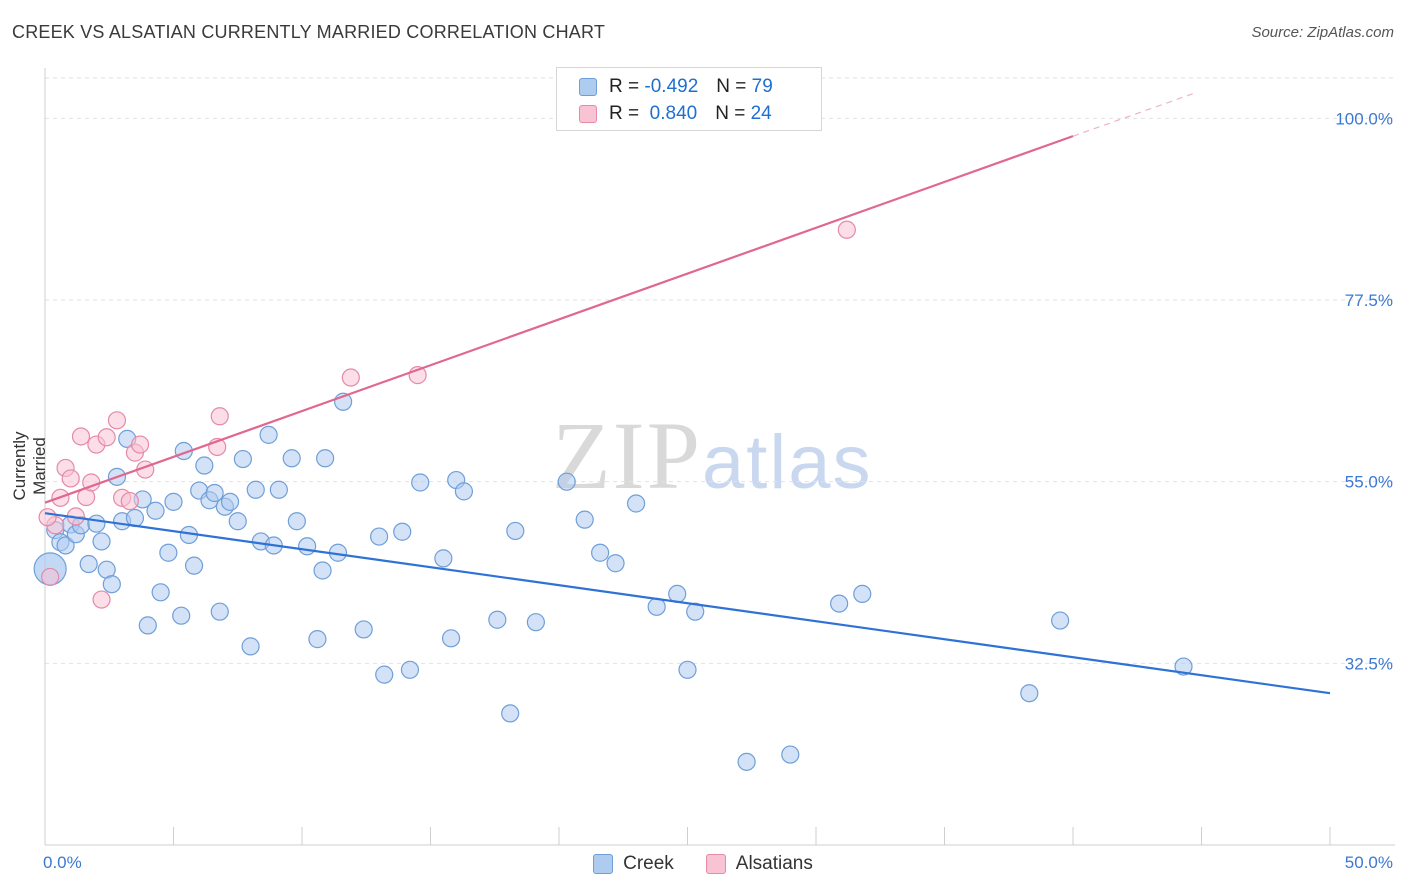 Image resolution: width=1406 pixels, height=892 pixels. I want to click on legend-label-alsatians: Alsatians, so click(774, 863).